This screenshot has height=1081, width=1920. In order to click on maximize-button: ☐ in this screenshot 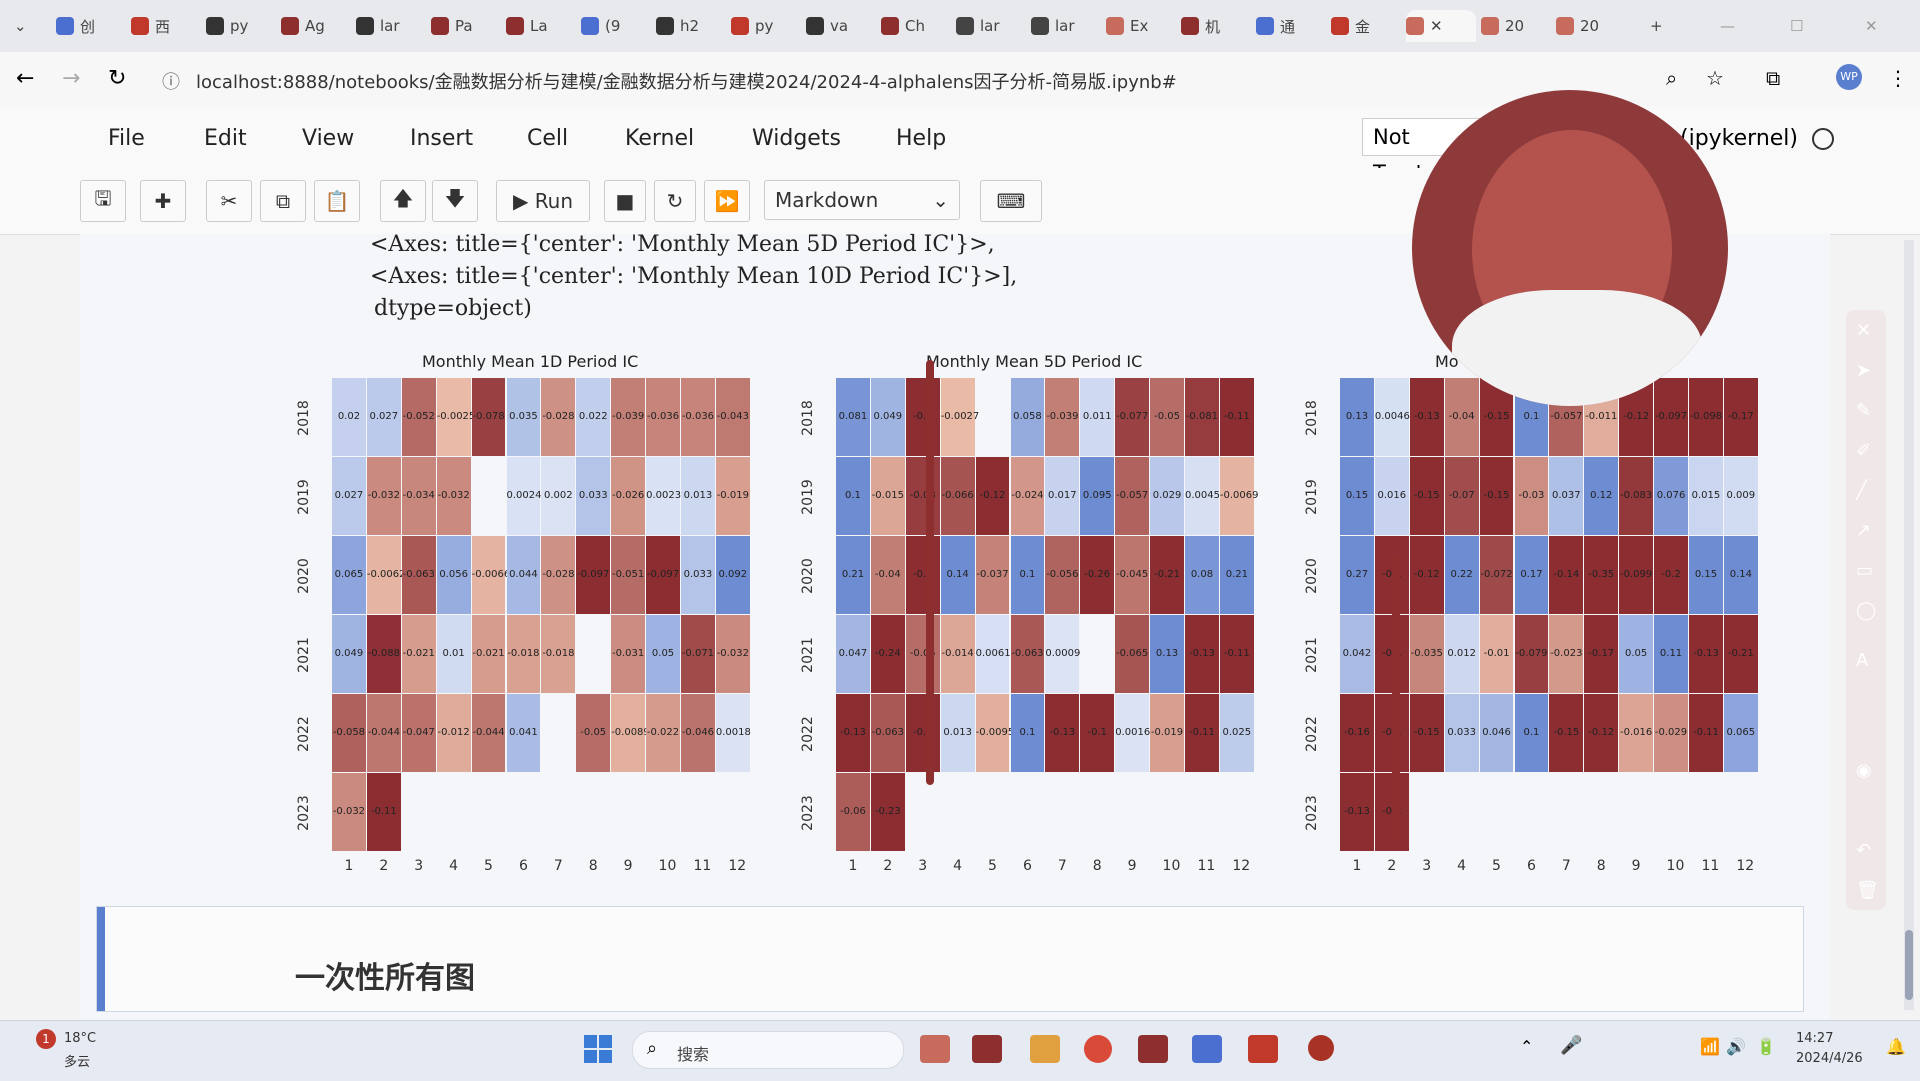, I will do `click(1797, 26)`.